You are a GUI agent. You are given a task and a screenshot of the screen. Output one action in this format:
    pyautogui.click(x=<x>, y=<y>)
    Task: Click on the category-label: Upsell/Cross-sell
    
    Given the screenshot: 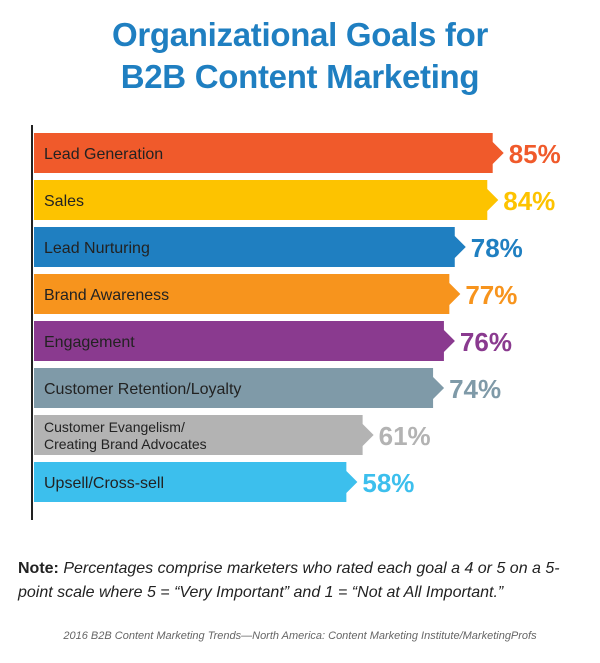 What is the action you would take?
    pyautogui.click(x=104, y=483)
    